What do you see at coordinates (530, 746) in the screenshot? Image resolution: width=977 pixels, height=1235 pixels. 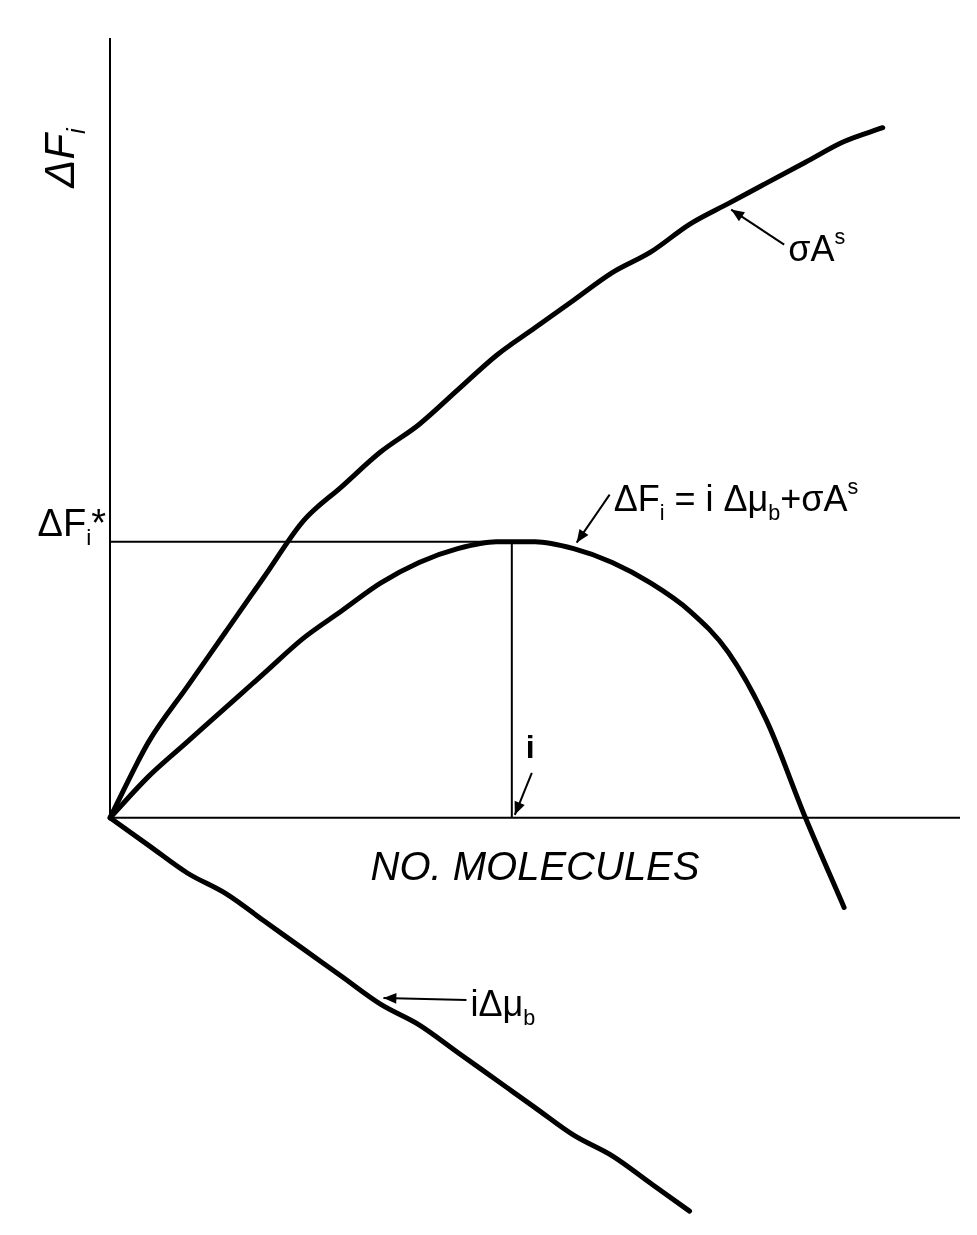 I see `annotation: i` at bounding box center [530, 746].